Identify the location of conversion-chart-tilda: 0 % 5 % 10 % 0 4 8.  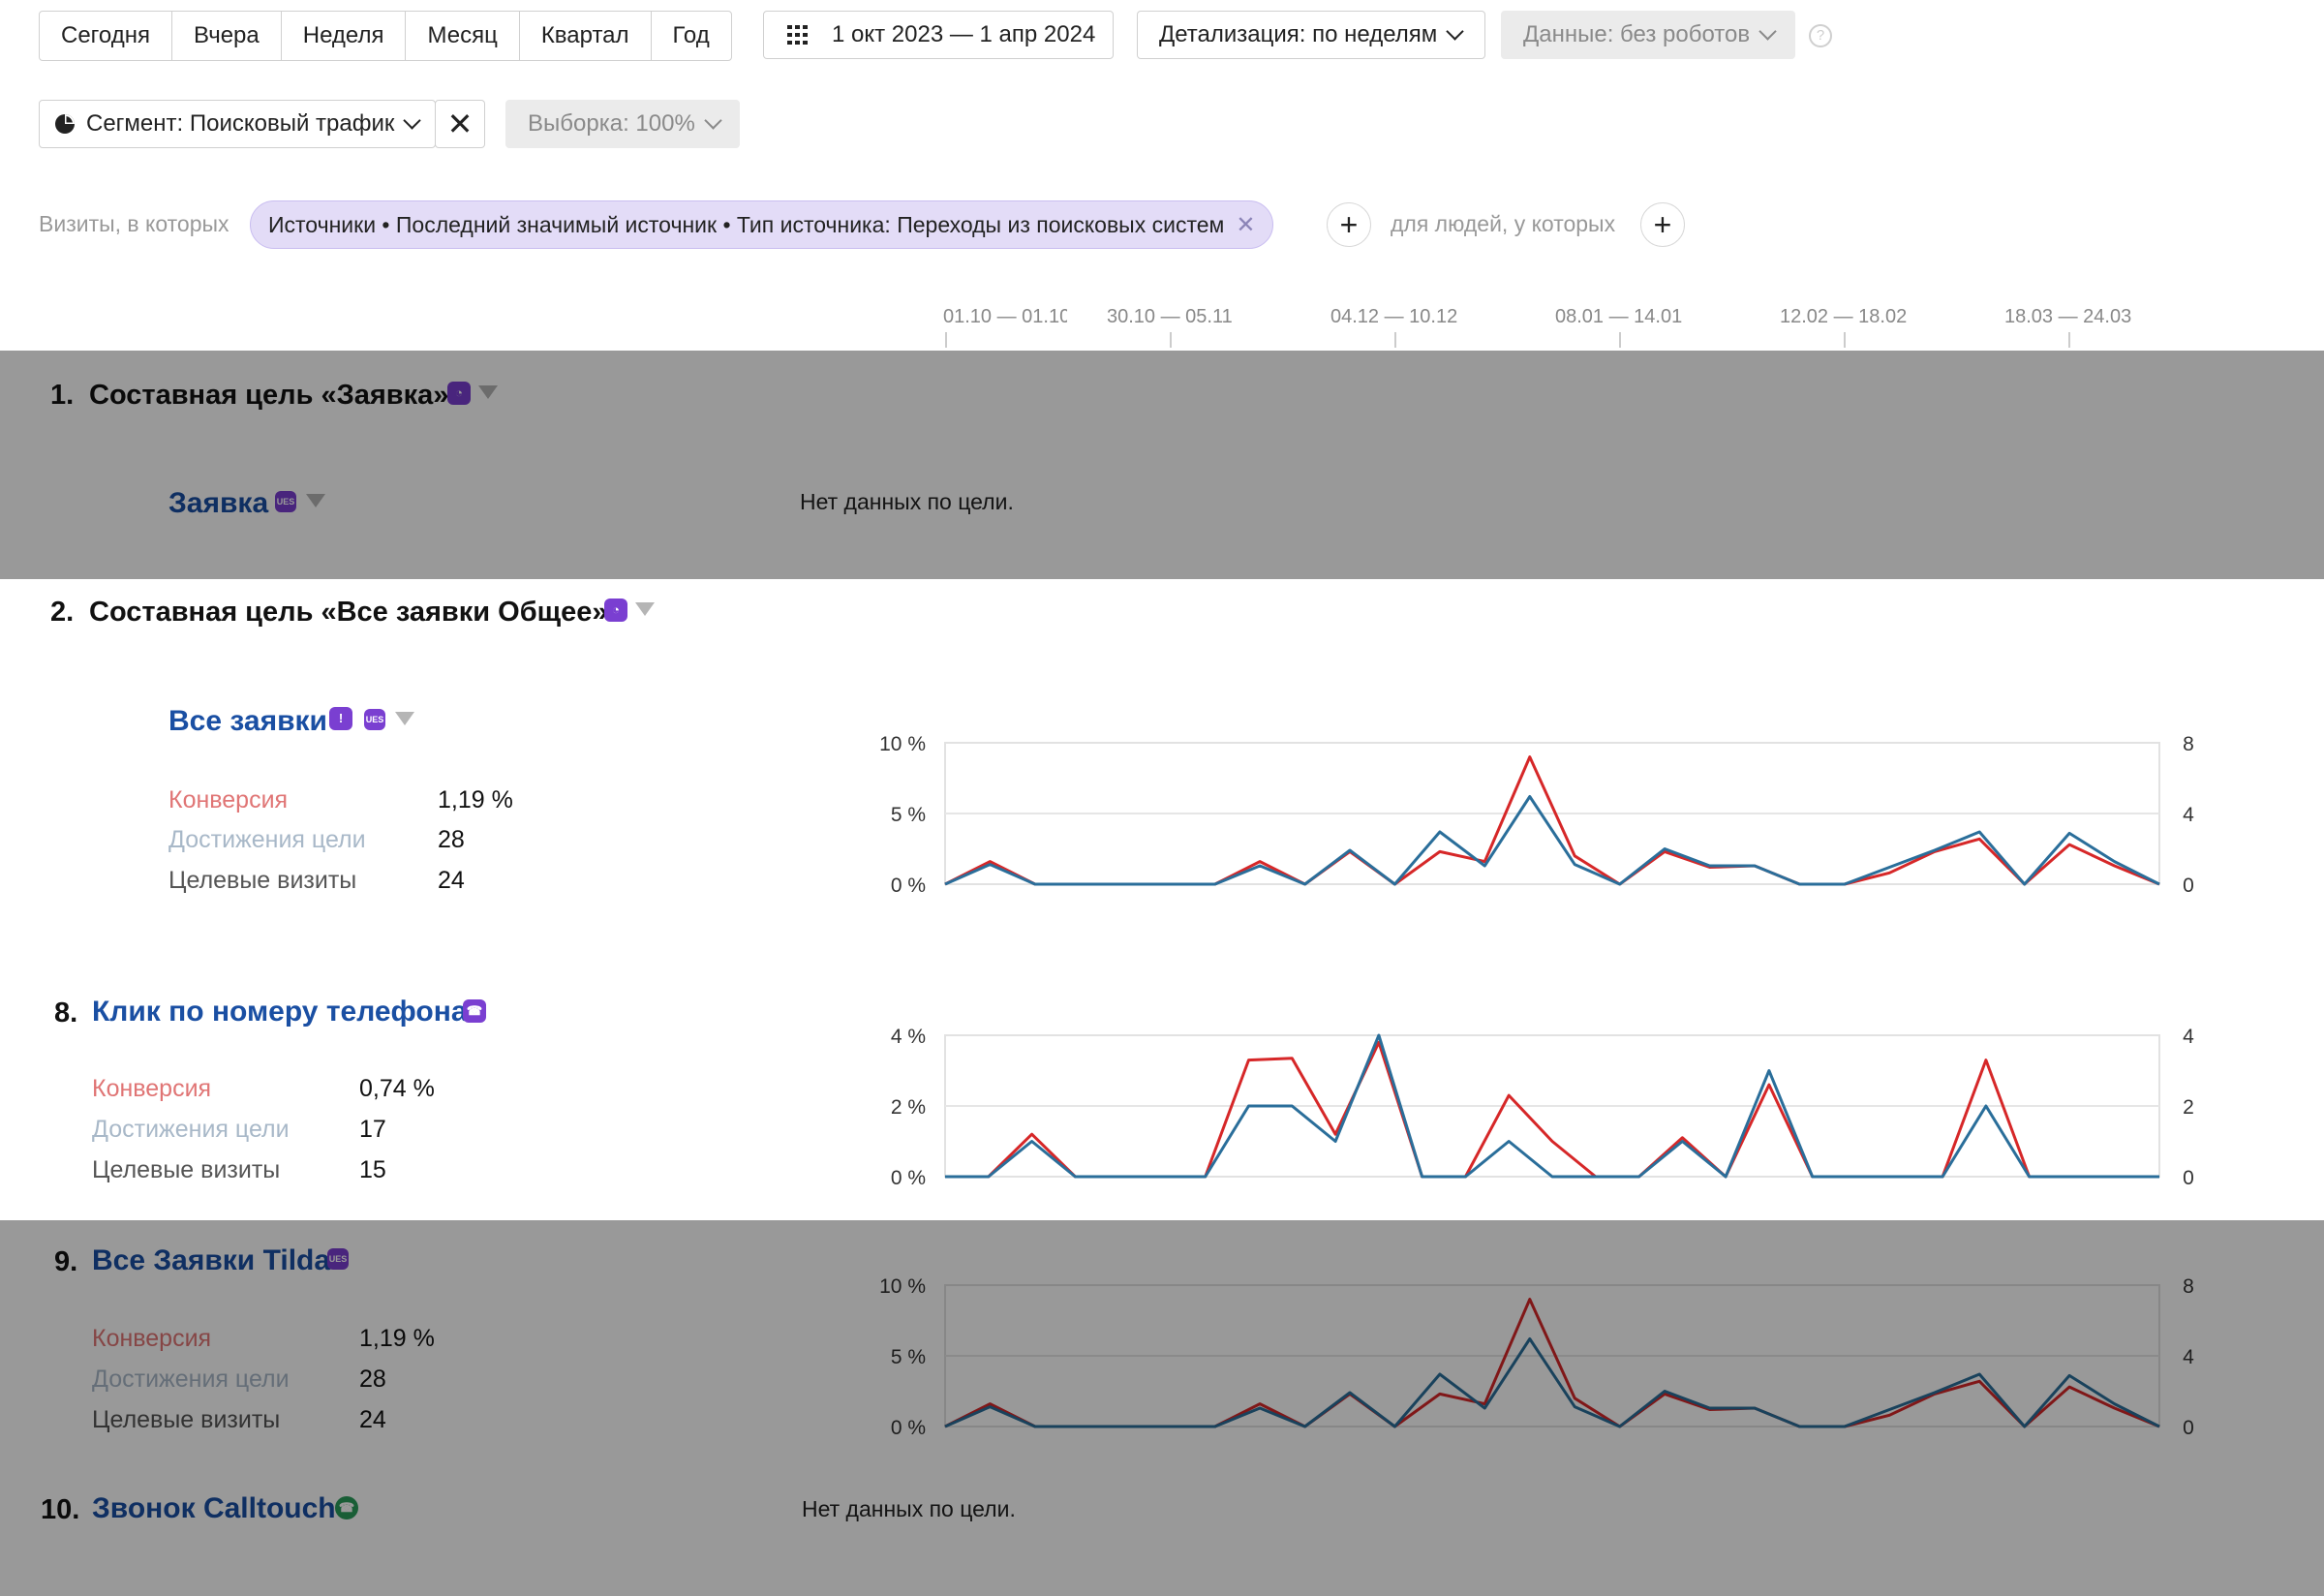
(1537, 1357).